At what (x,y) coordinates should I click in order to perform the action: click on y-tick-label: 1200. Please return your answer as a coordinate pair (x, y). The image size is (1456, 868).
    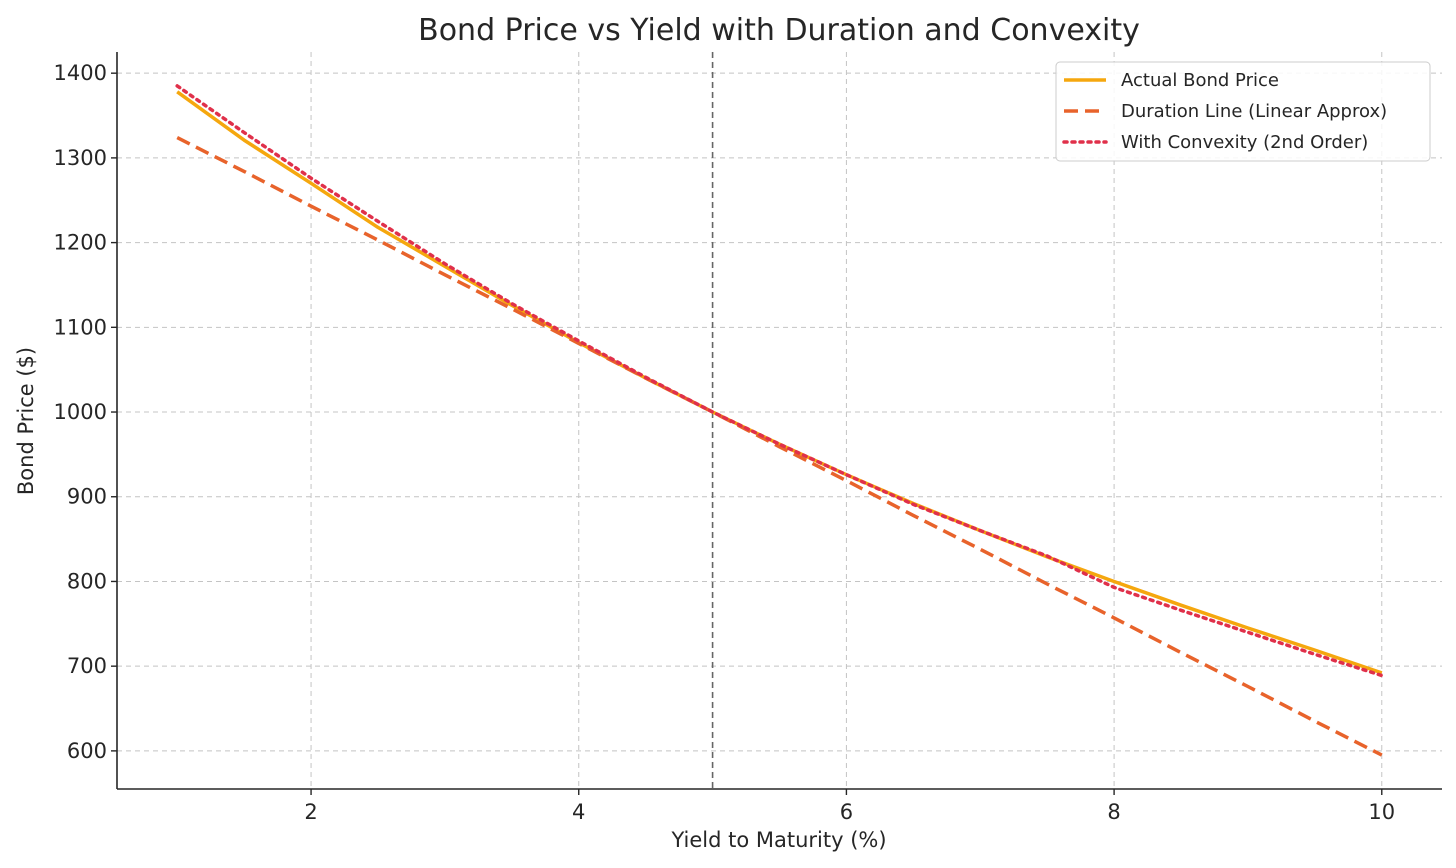
    Looking at the image, I should click on (80, 243).